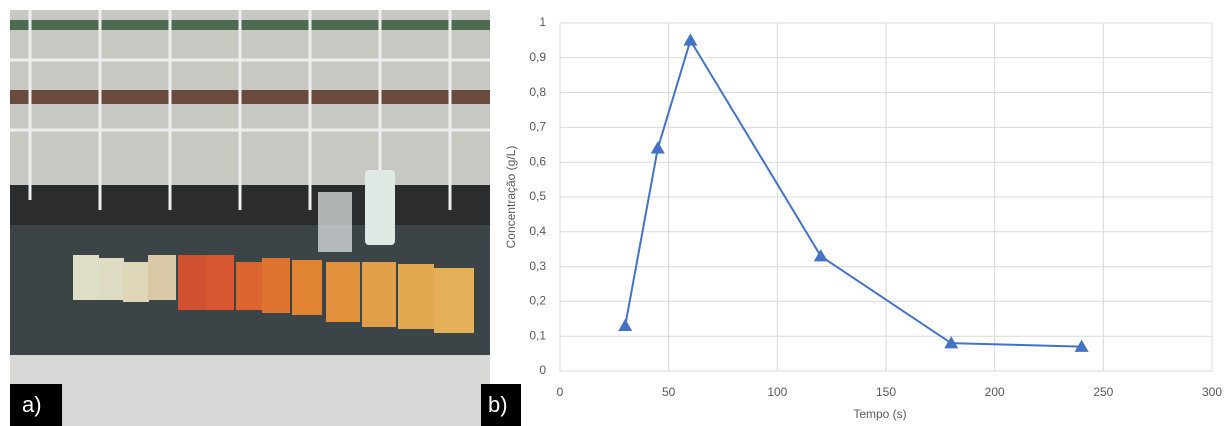 This screenshot has width=1224, height=426. Describe the element at coordinates (1212, 392) in the screenshot. I see `x-tick-label: 300` at that location.